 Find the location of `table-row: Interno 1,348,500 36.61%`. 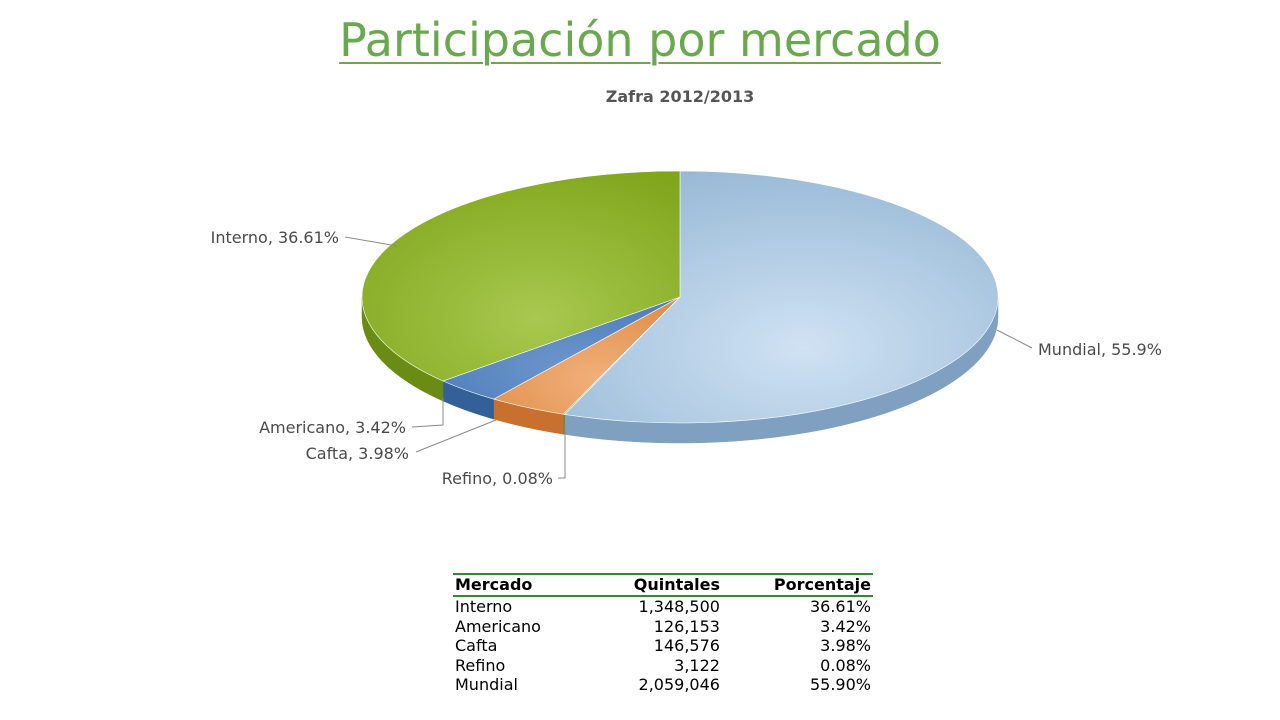

table-row: Interno 1,348,500 36.61% is located at coordinates (663, 606).